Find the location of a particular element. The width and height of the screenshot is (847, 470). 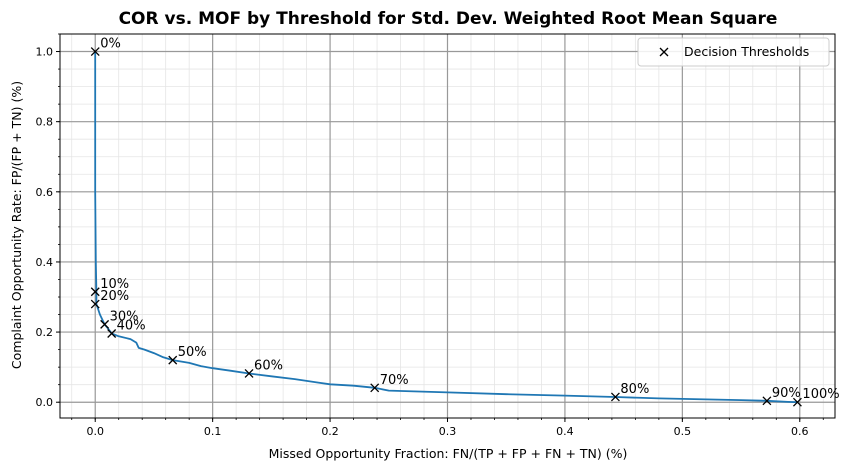

legend-entry: Decision Thresholds is located at coordinates (746, 51).